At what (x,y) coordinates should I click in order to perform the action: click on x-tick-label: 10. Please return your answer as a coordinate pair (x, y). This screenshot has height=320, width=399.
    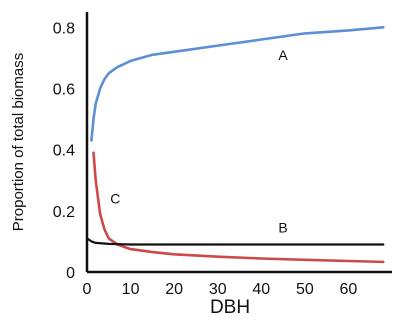
    Looking at the image, I should click on (131, 289).